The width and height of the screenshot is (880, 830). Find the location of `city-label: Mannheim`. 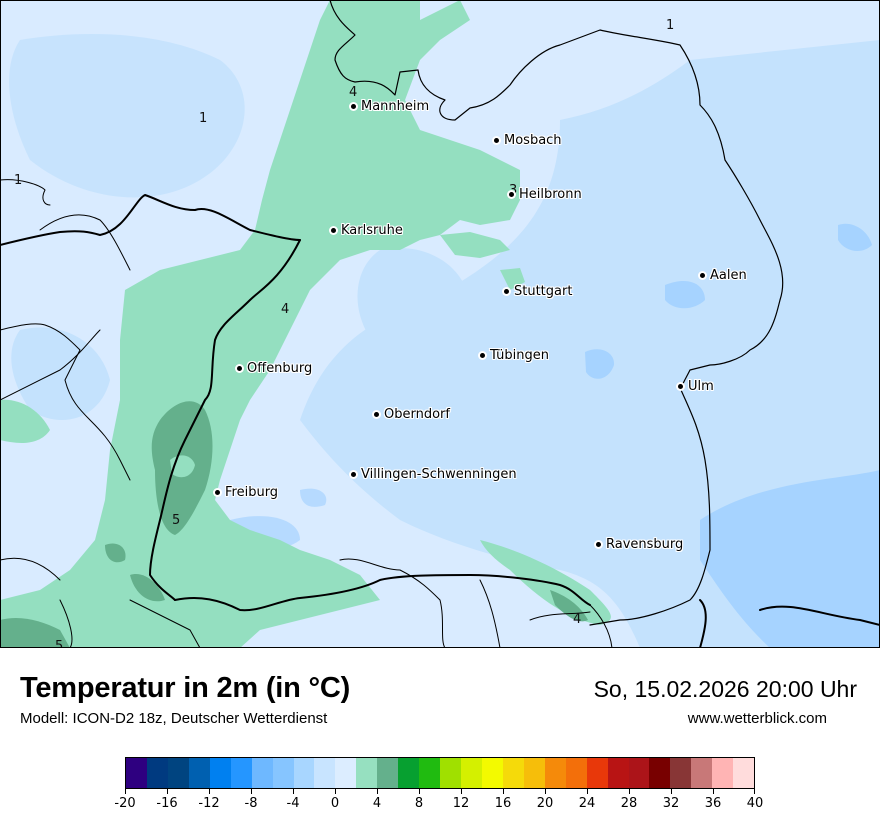

city-label: Mannheim is located at coordinates (395, 106).